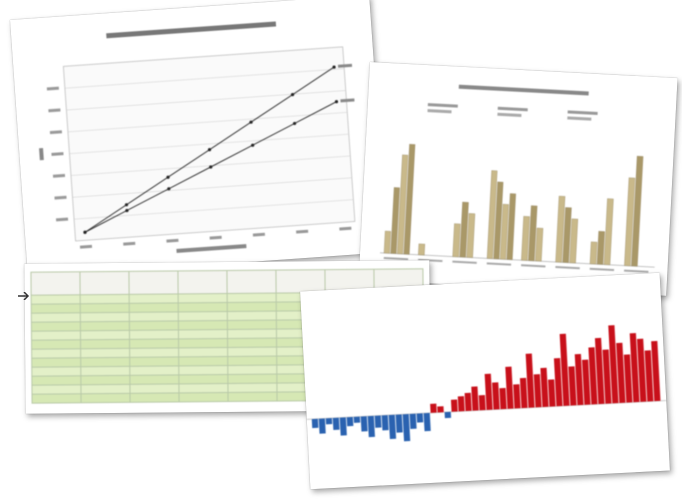 Image resolution: width=682 pixels, height=503 pixels. Describe the element at coordinates (486, 383) in the screenshot. I see `anomaly-chart` at that location.